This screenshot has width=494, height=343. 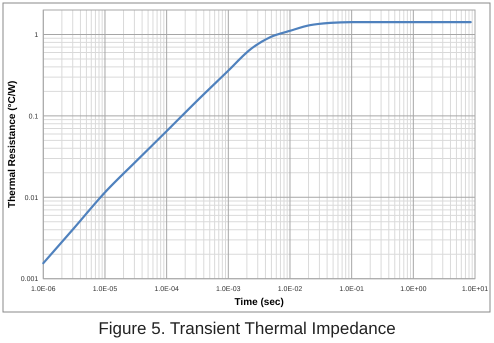 What do you see at coordinates (247, 328) in the screenshot?
I see `caption: Figure 5. Transient Thermal Impedance` at bounding box center [247, 328].